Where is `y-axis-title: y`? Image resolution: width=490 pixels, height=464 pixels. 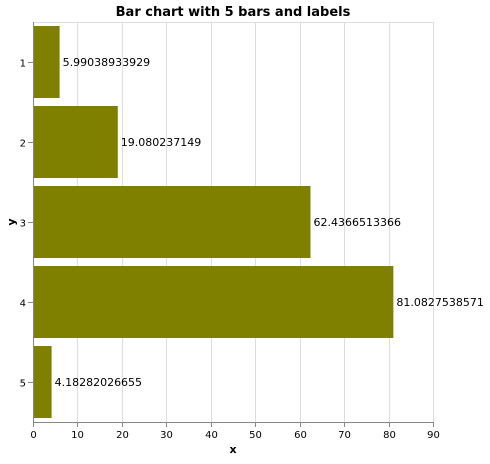 y-axis-title: y is located at coordinates (11, 221).